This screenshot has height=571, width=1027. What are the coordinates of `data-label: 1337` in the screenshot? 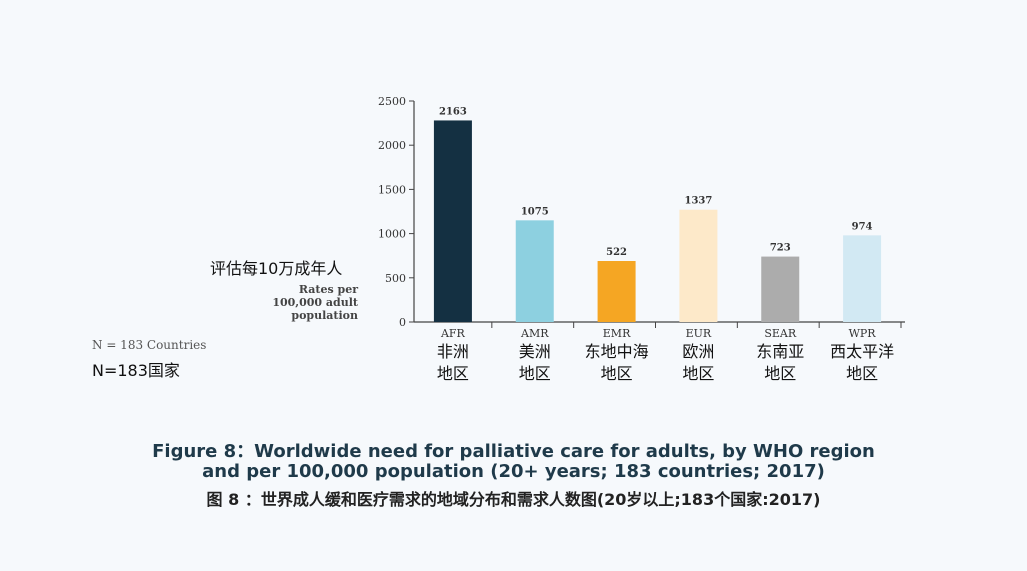 It's located at (698, 201).